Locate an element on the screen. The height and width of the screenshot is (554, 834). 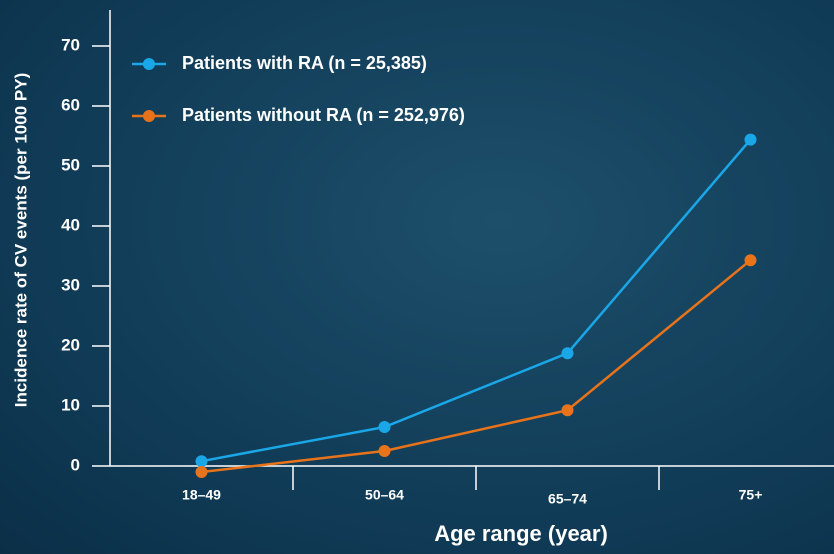
y-tick-label: 60 is located at coordinates (70, 104).